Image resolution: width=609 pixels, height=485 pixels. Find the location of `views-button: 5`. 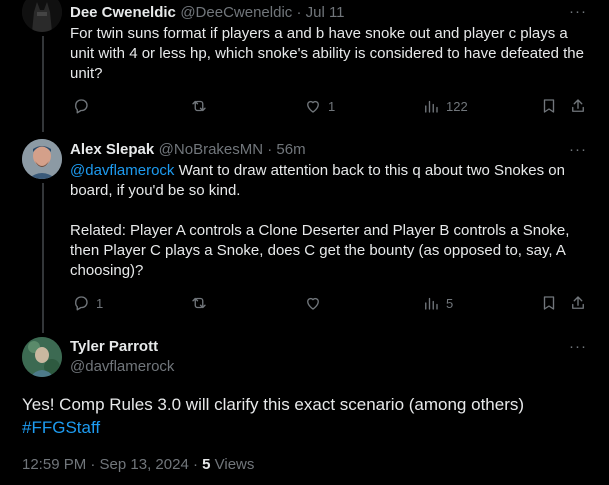

views-button: 5 is located at coordinates (437, 303).